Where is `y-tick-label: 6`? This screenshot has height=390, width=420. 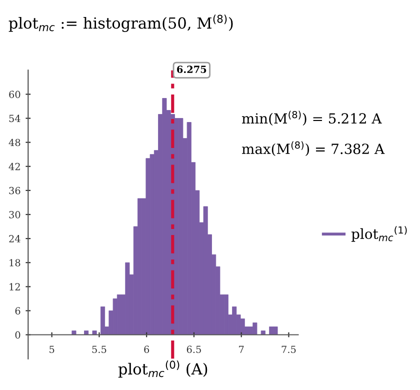 y-tick-label: 6 is located at coordinates (17, 311).